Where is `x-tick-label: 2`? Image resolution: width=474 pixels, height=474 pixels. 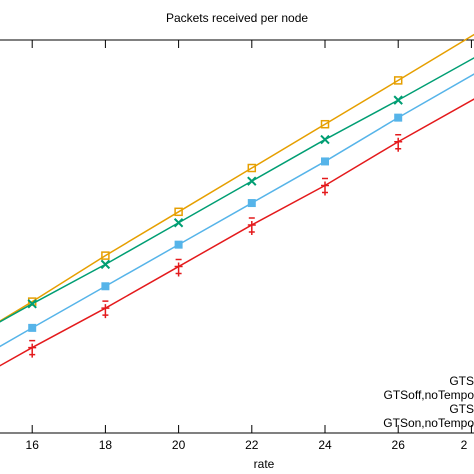 x-tick-label: 2 is located at coordinates (464, 445).